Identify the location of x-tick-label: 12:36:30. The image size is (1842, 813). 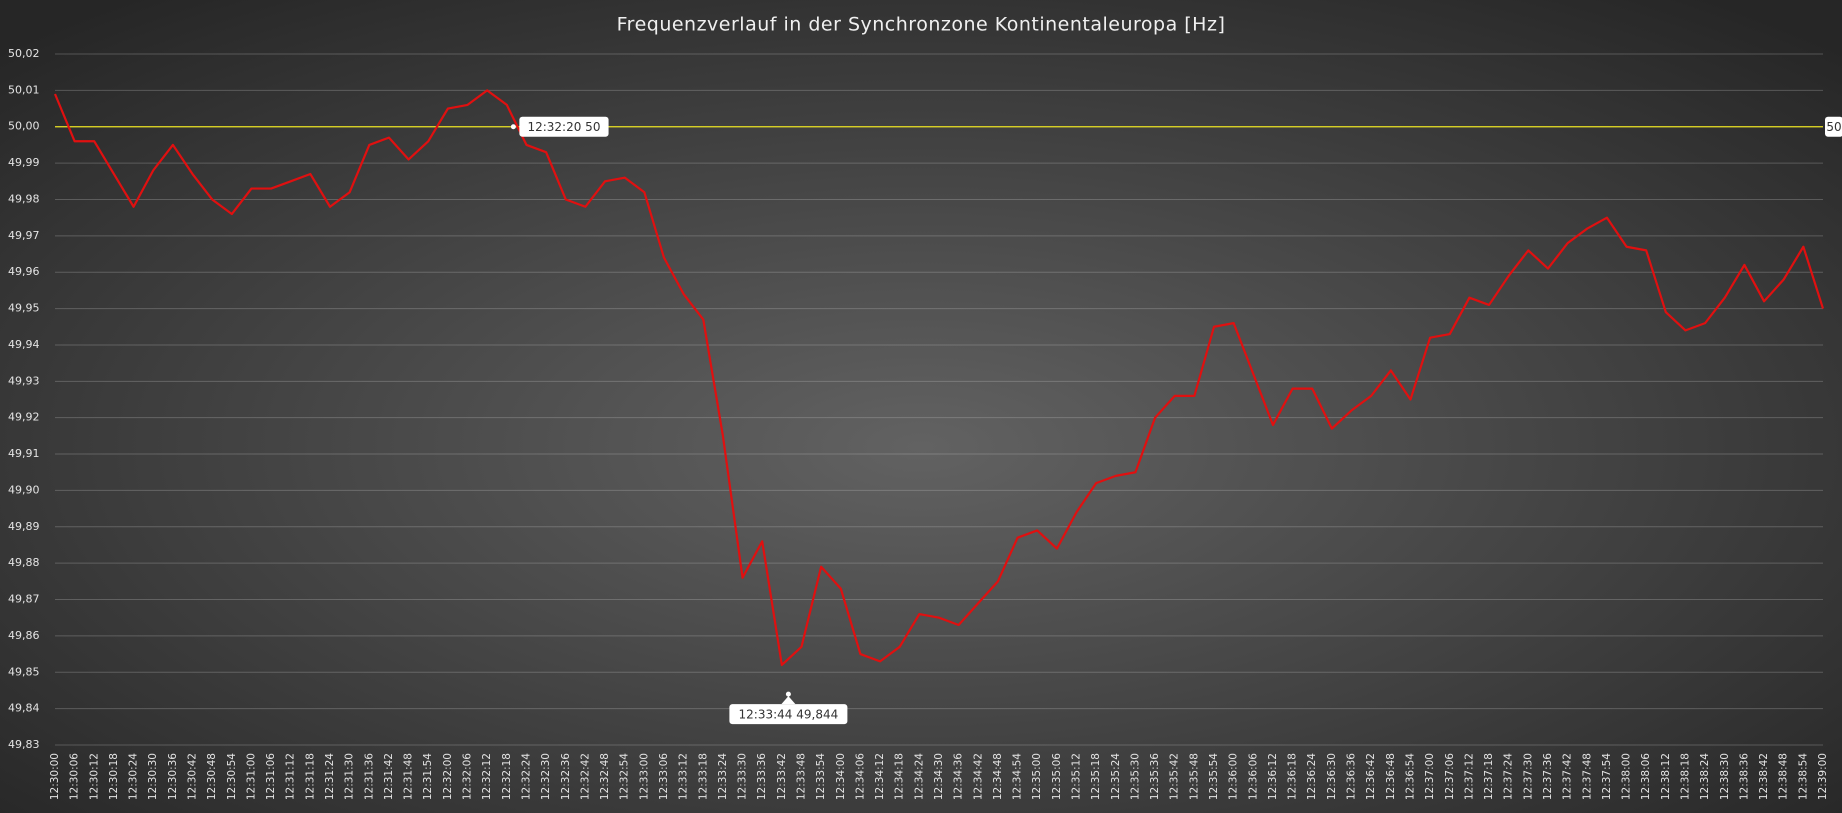
(1332, 776).